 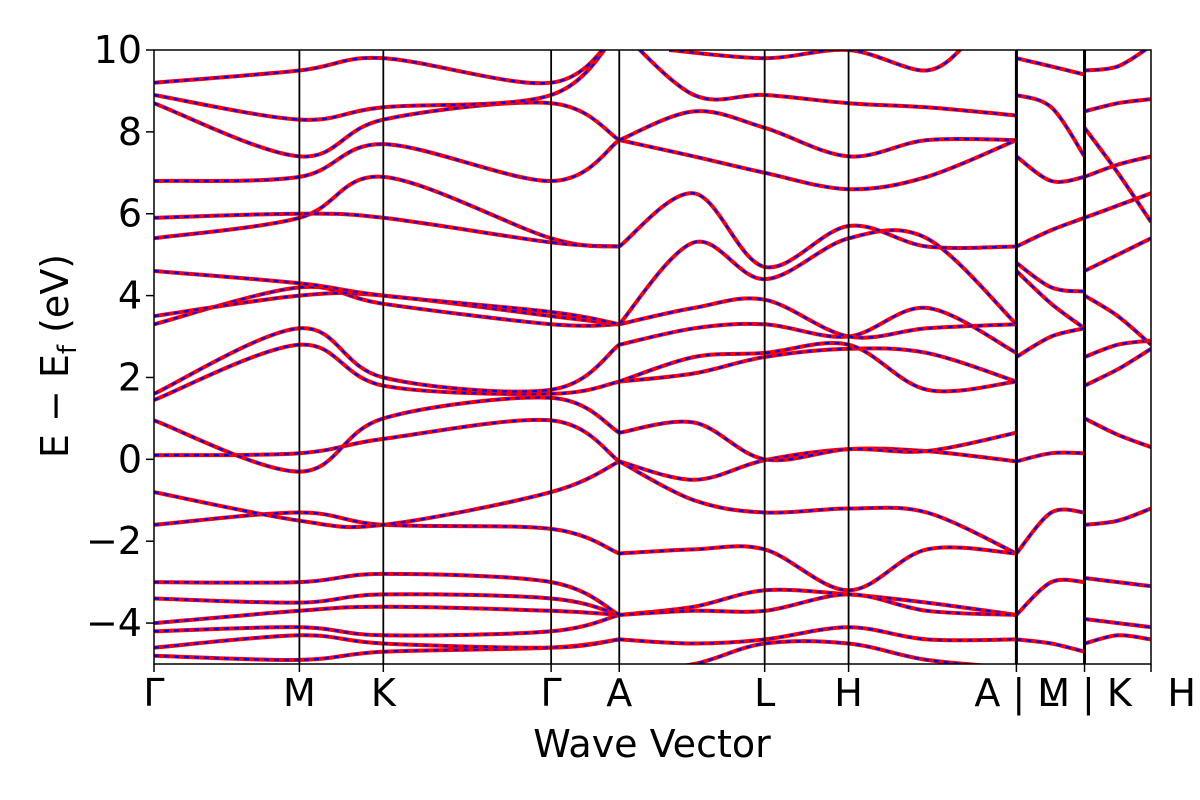 What do you see at coordinates (68, 349) in the screenshot?
I see `y-axis-label-subscript: f` at bounding box center [68, 349].